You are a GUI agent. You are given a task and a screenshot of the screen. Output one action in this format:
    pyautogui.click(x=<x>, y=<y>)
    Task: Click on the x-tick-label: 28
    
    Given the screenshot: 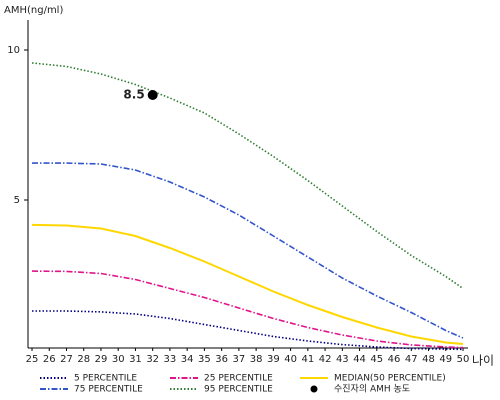 What is the action you would take?
    pyautogui.click(x=83, y=359)
    